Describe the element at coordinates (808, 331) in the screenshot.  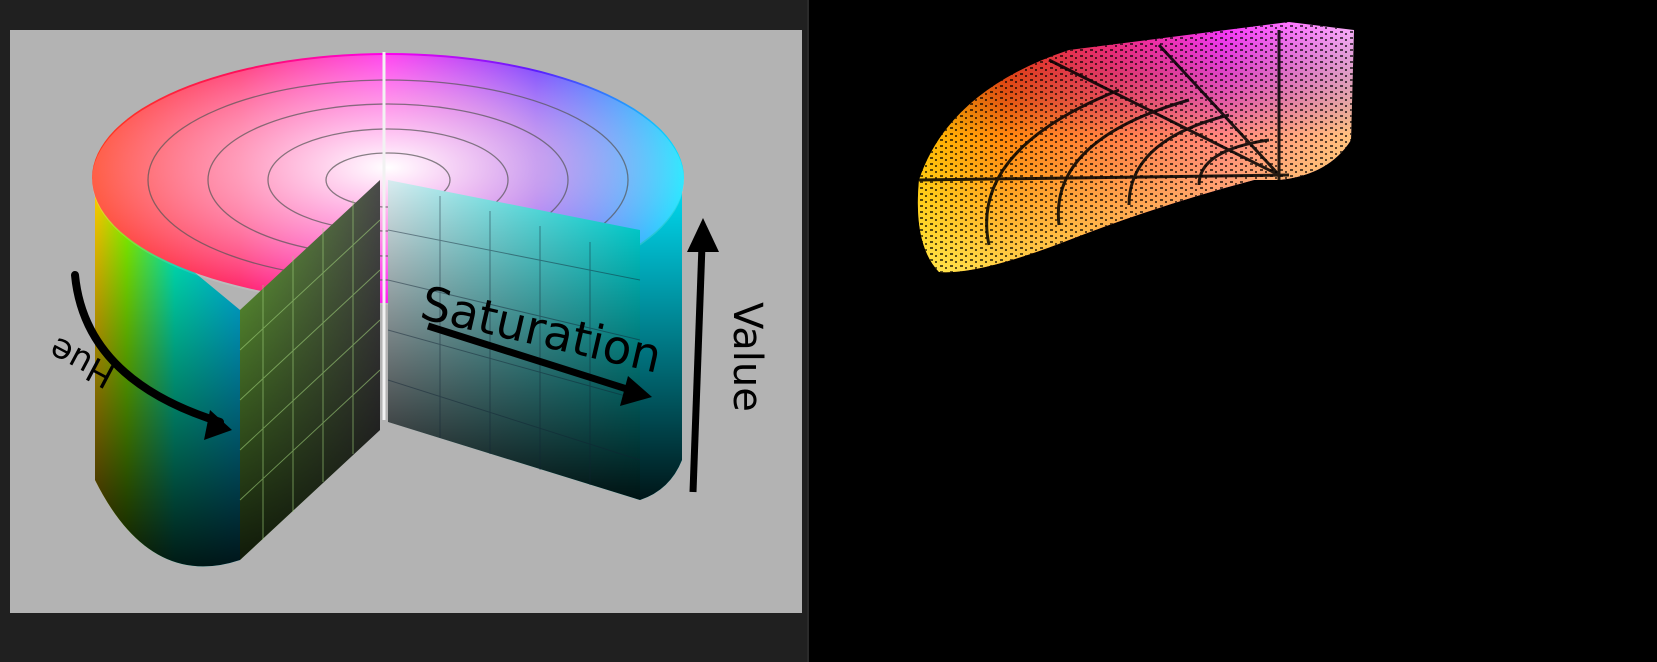
I see `panel-divider` at that location.